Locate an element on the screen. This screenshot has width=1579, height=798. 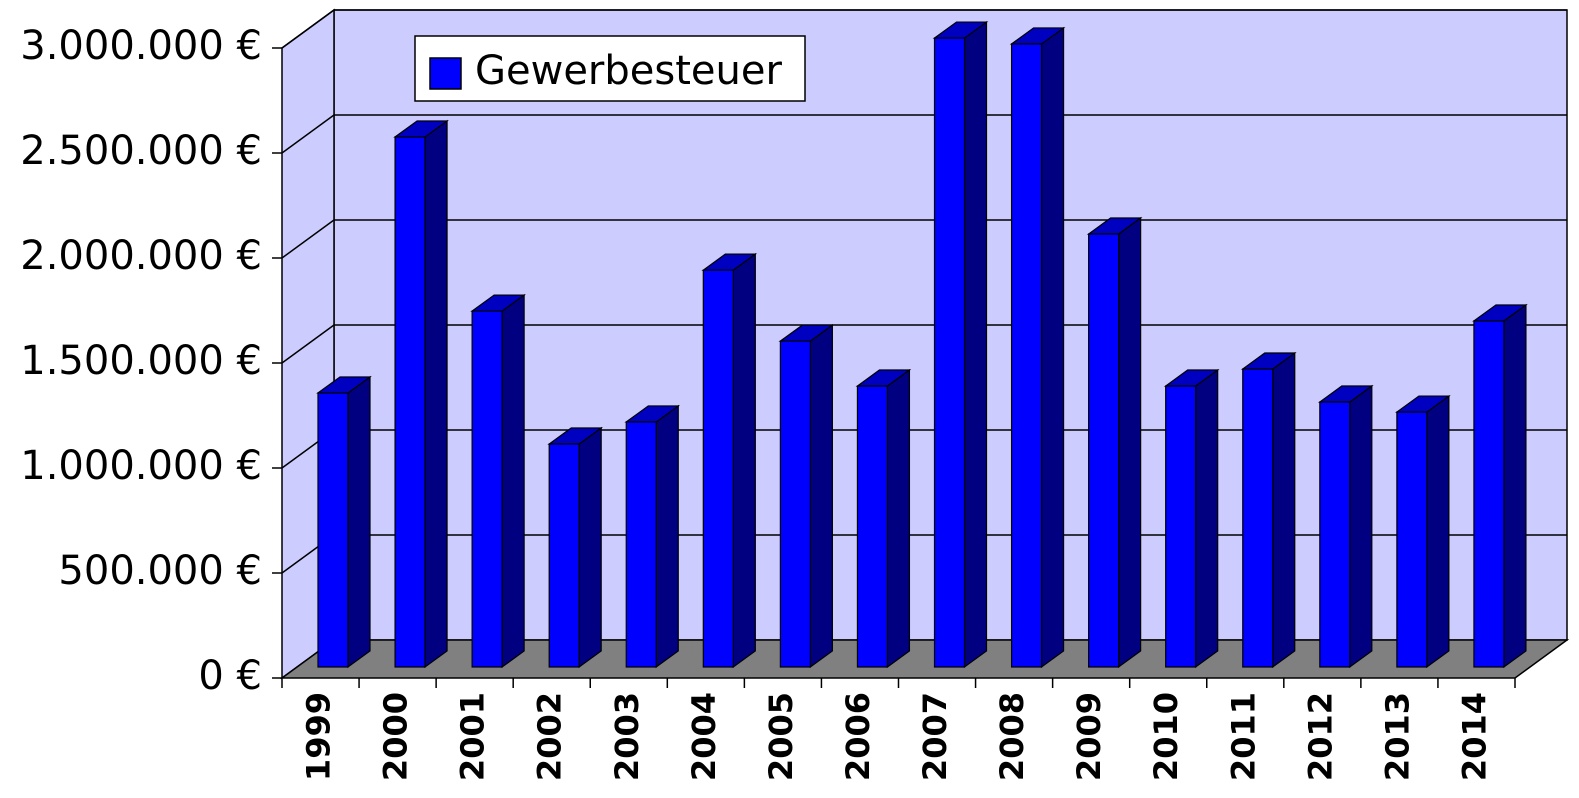
legend-swatch is located at coordinates (445, 73).